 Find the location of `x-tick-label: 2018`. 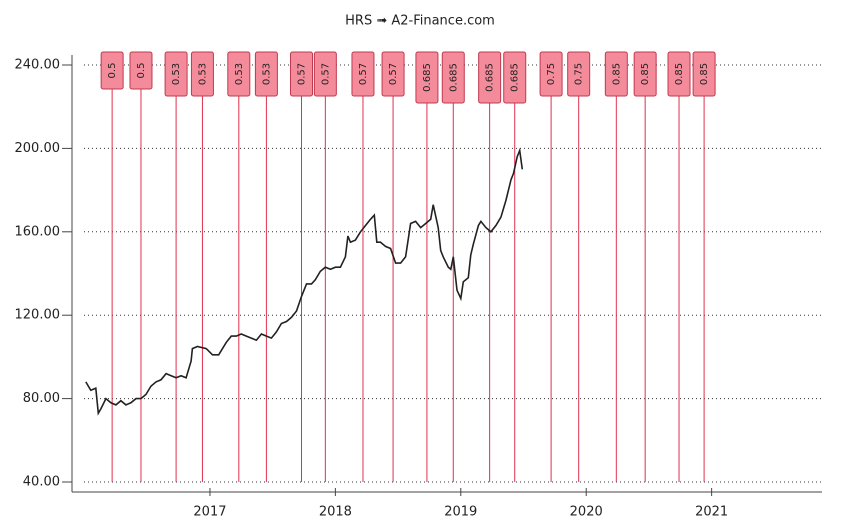

x-tick-label: 2018 is located at coordinates (335, 512).